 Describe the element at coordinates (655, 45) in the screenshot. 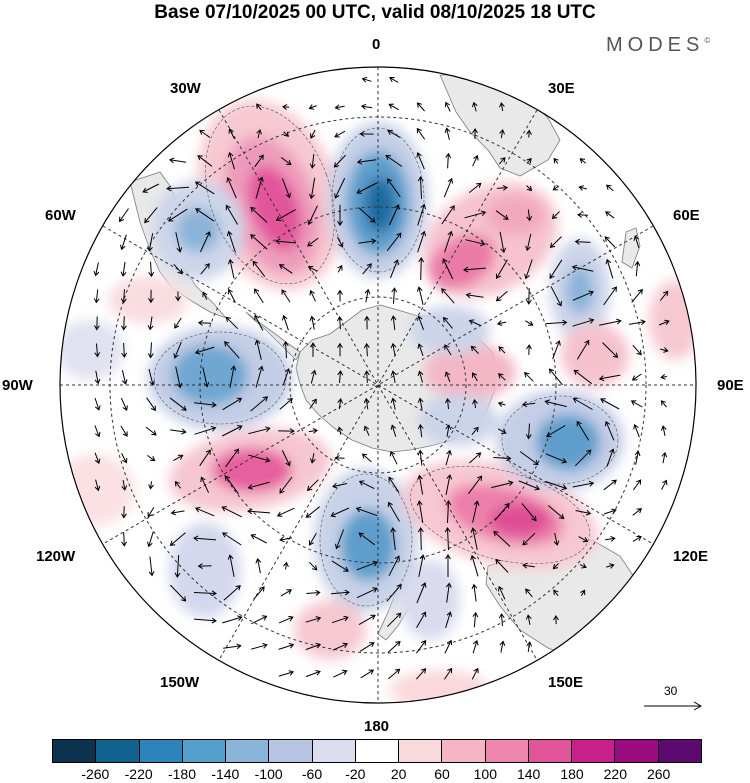

I see `brand-text: MODES` at that location.